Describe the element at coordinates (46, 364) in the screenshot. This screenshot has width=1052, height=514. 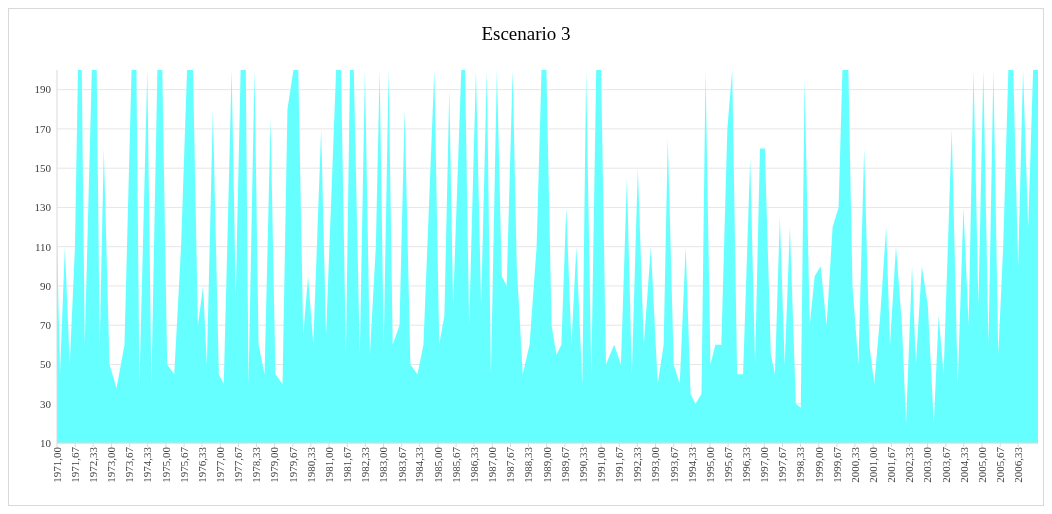
I see `y-tick-label: 50` at that location.